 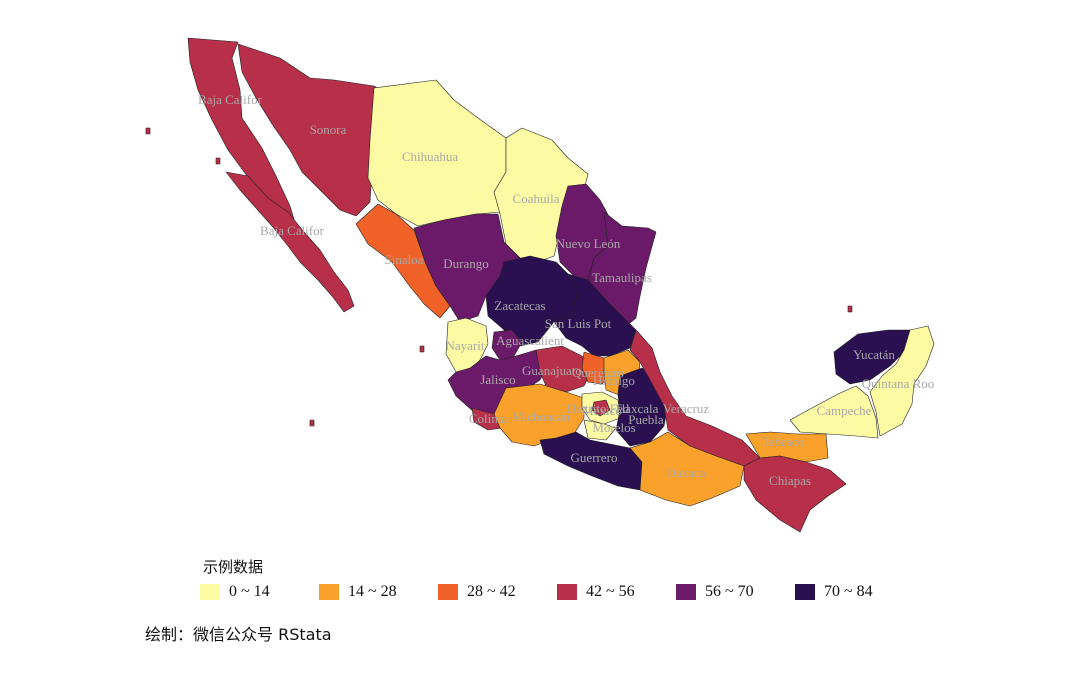 I want to click on state-label-tlaxcala: Tlaxcala, so click(x=636, y=408).